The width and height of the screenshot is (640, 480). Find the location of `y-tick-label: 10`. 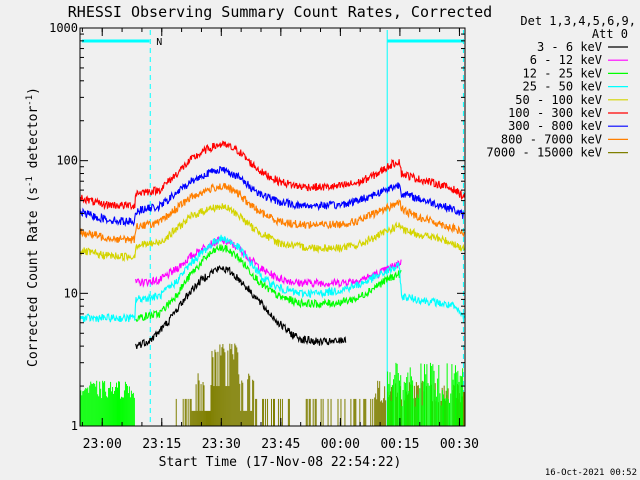

y-tick-label: 10 is located at coordinates (71, 293).